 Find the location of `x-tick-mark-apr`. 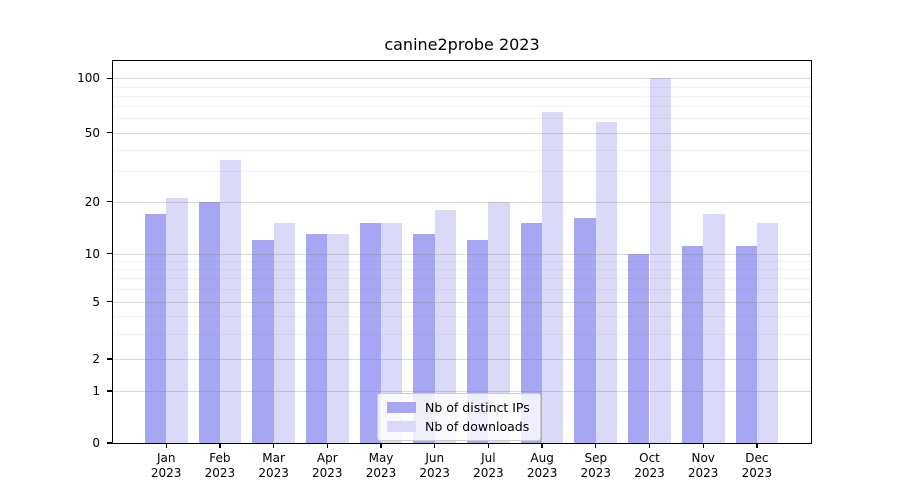

x-tick-mark-apr is located at coordinates (327, 445).